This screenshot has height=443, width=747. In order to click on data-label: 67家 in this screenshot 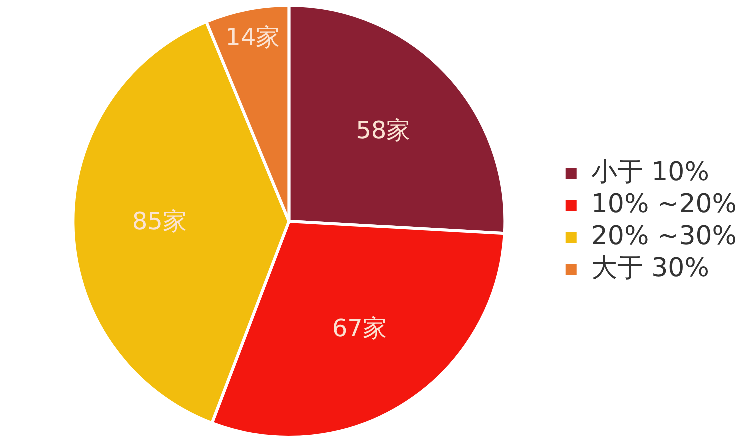, I will do `click(359, 328)`.